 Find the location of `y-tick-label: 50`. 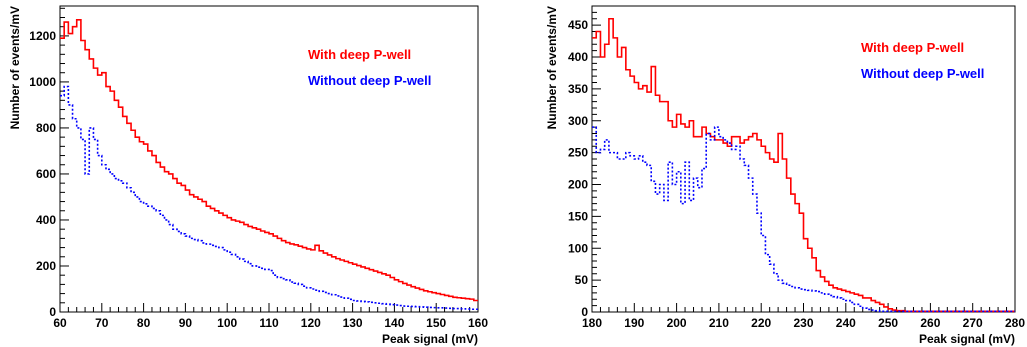

y-tick-label: 50 is located at coordinates (582, 280).